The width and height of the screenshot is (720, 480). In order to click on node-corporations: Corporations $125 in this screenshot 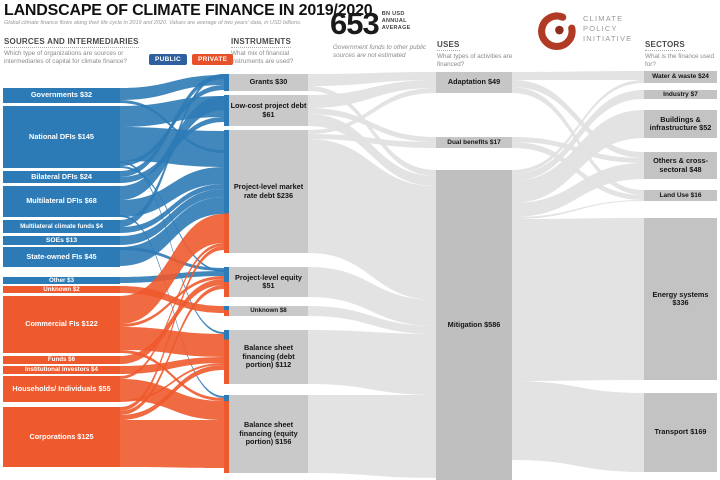, I will do `click(61, 437)`.